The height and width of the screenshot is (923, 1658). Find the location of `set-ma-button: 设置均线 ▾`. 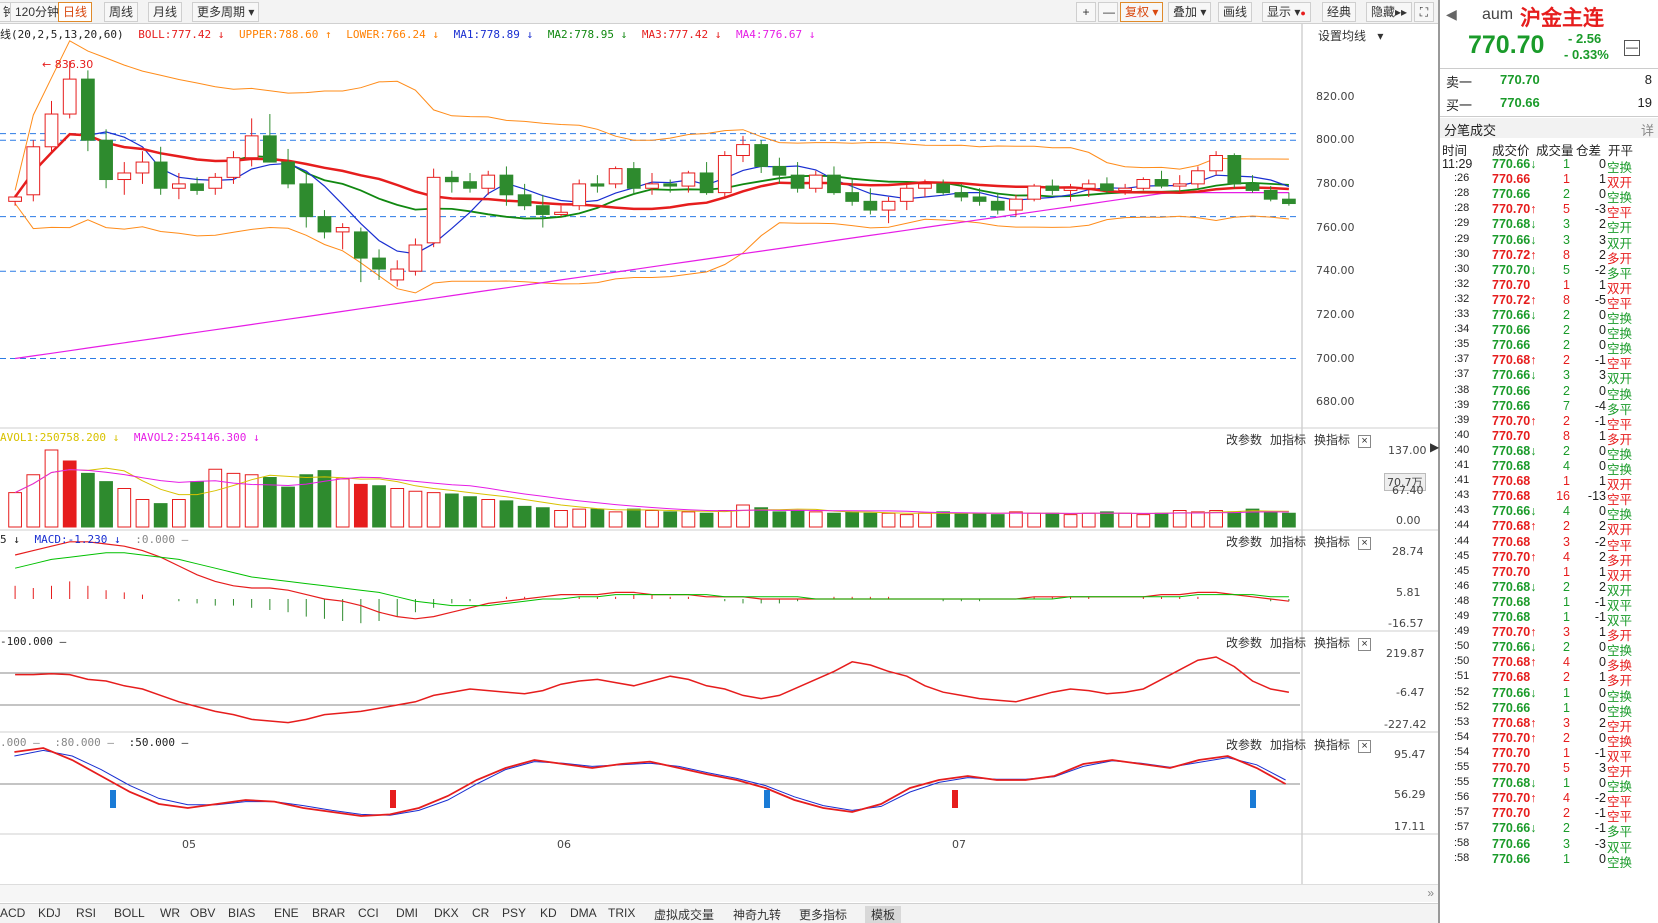

set-ma-button: 设置均线 ▾ is located at coordinates (1346, 35).